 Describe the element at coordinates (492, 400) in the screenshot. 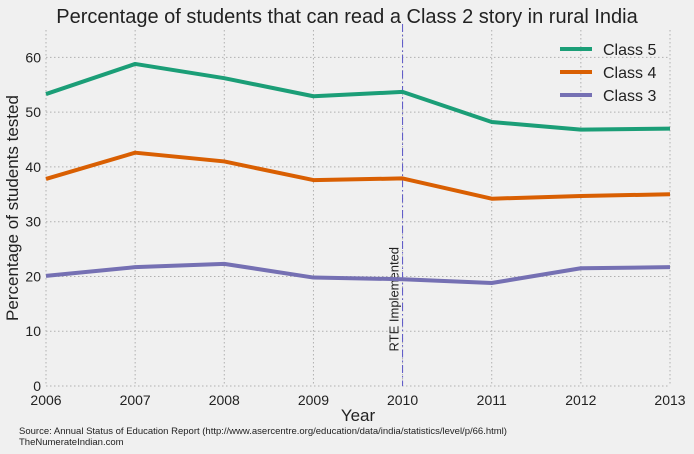

I see `x-tick-label: 2011` at that location.